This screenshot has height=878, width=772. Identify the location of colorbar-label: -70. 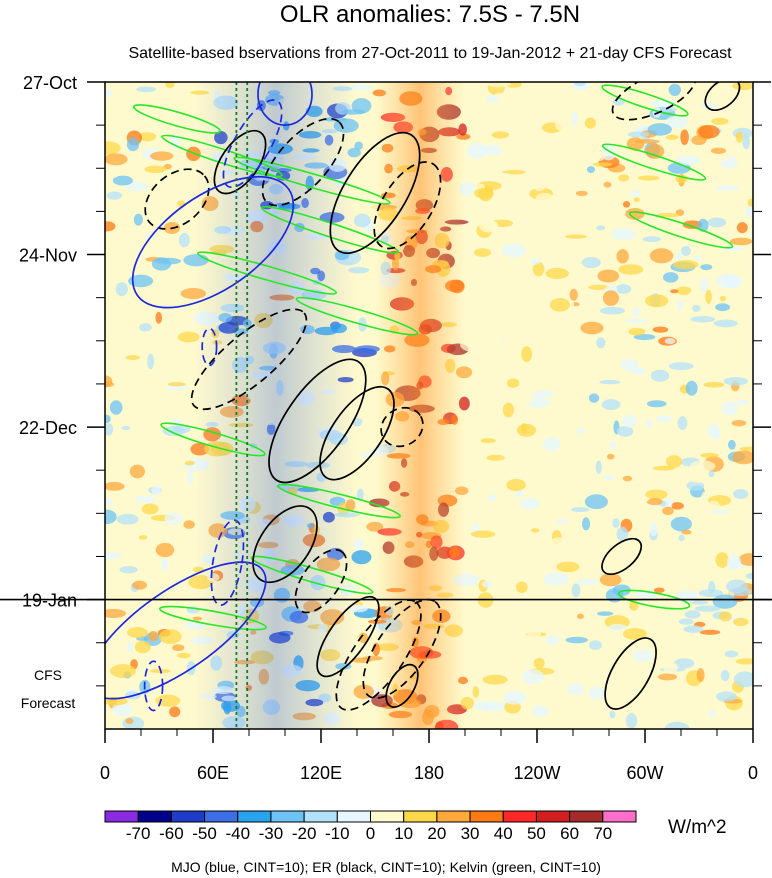
(138, 833).